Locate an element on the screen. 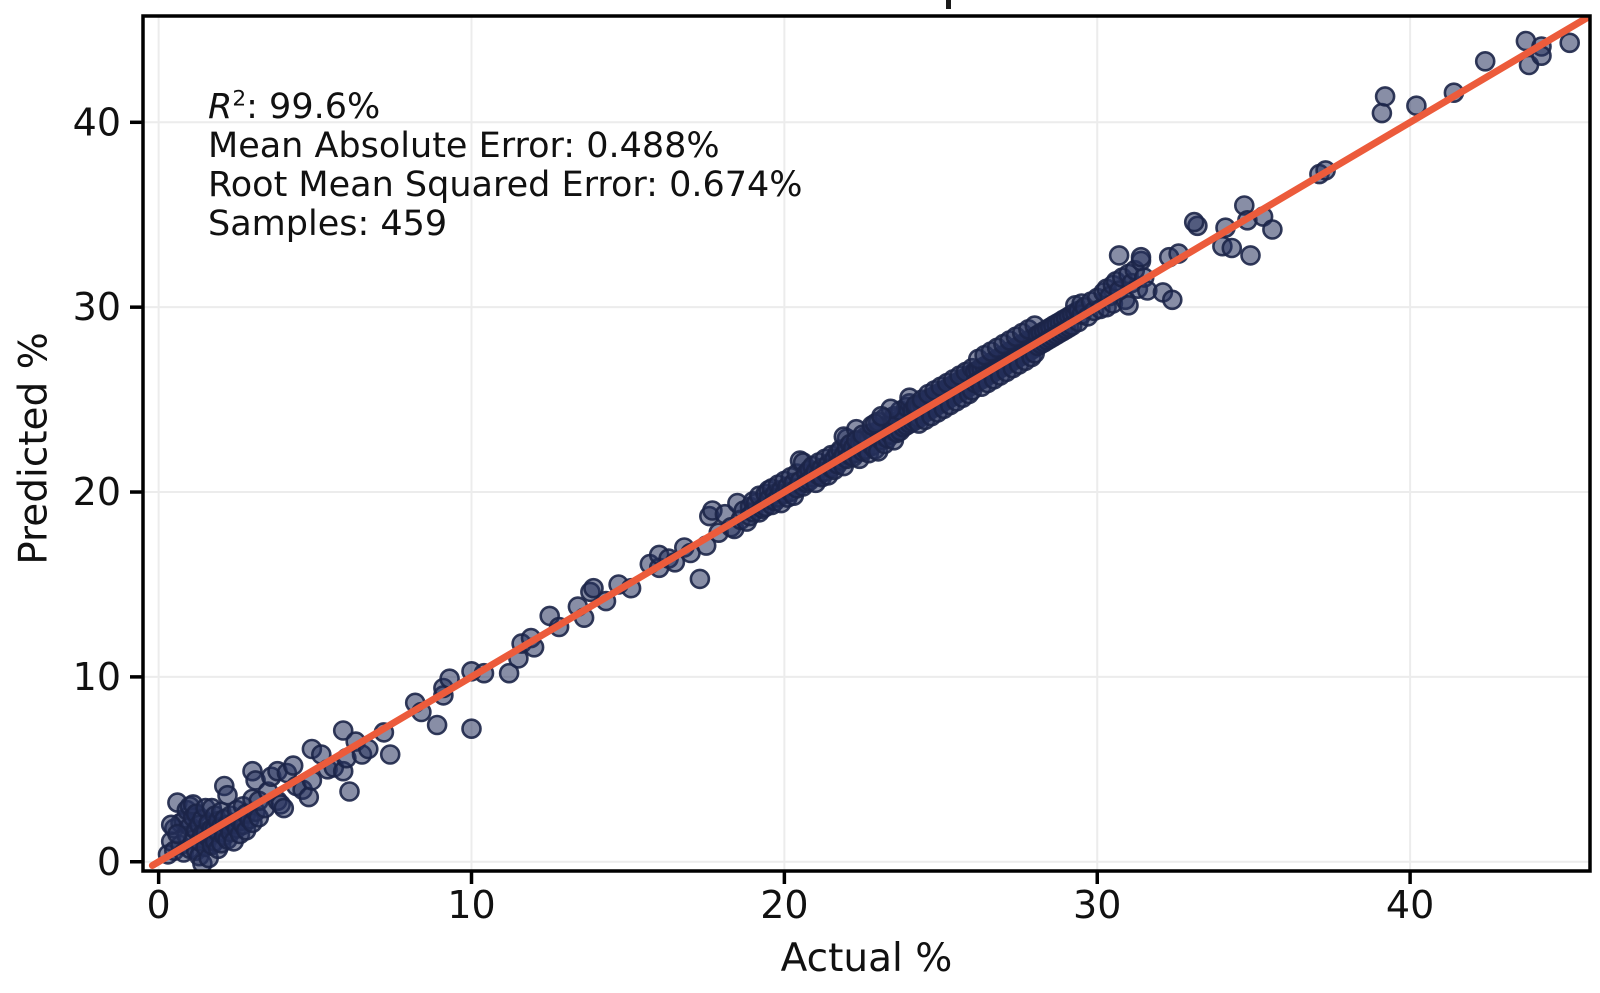 This screenshot has width=1600, height=993. y-tick-label: 20 is located at coordinates (97, 492).